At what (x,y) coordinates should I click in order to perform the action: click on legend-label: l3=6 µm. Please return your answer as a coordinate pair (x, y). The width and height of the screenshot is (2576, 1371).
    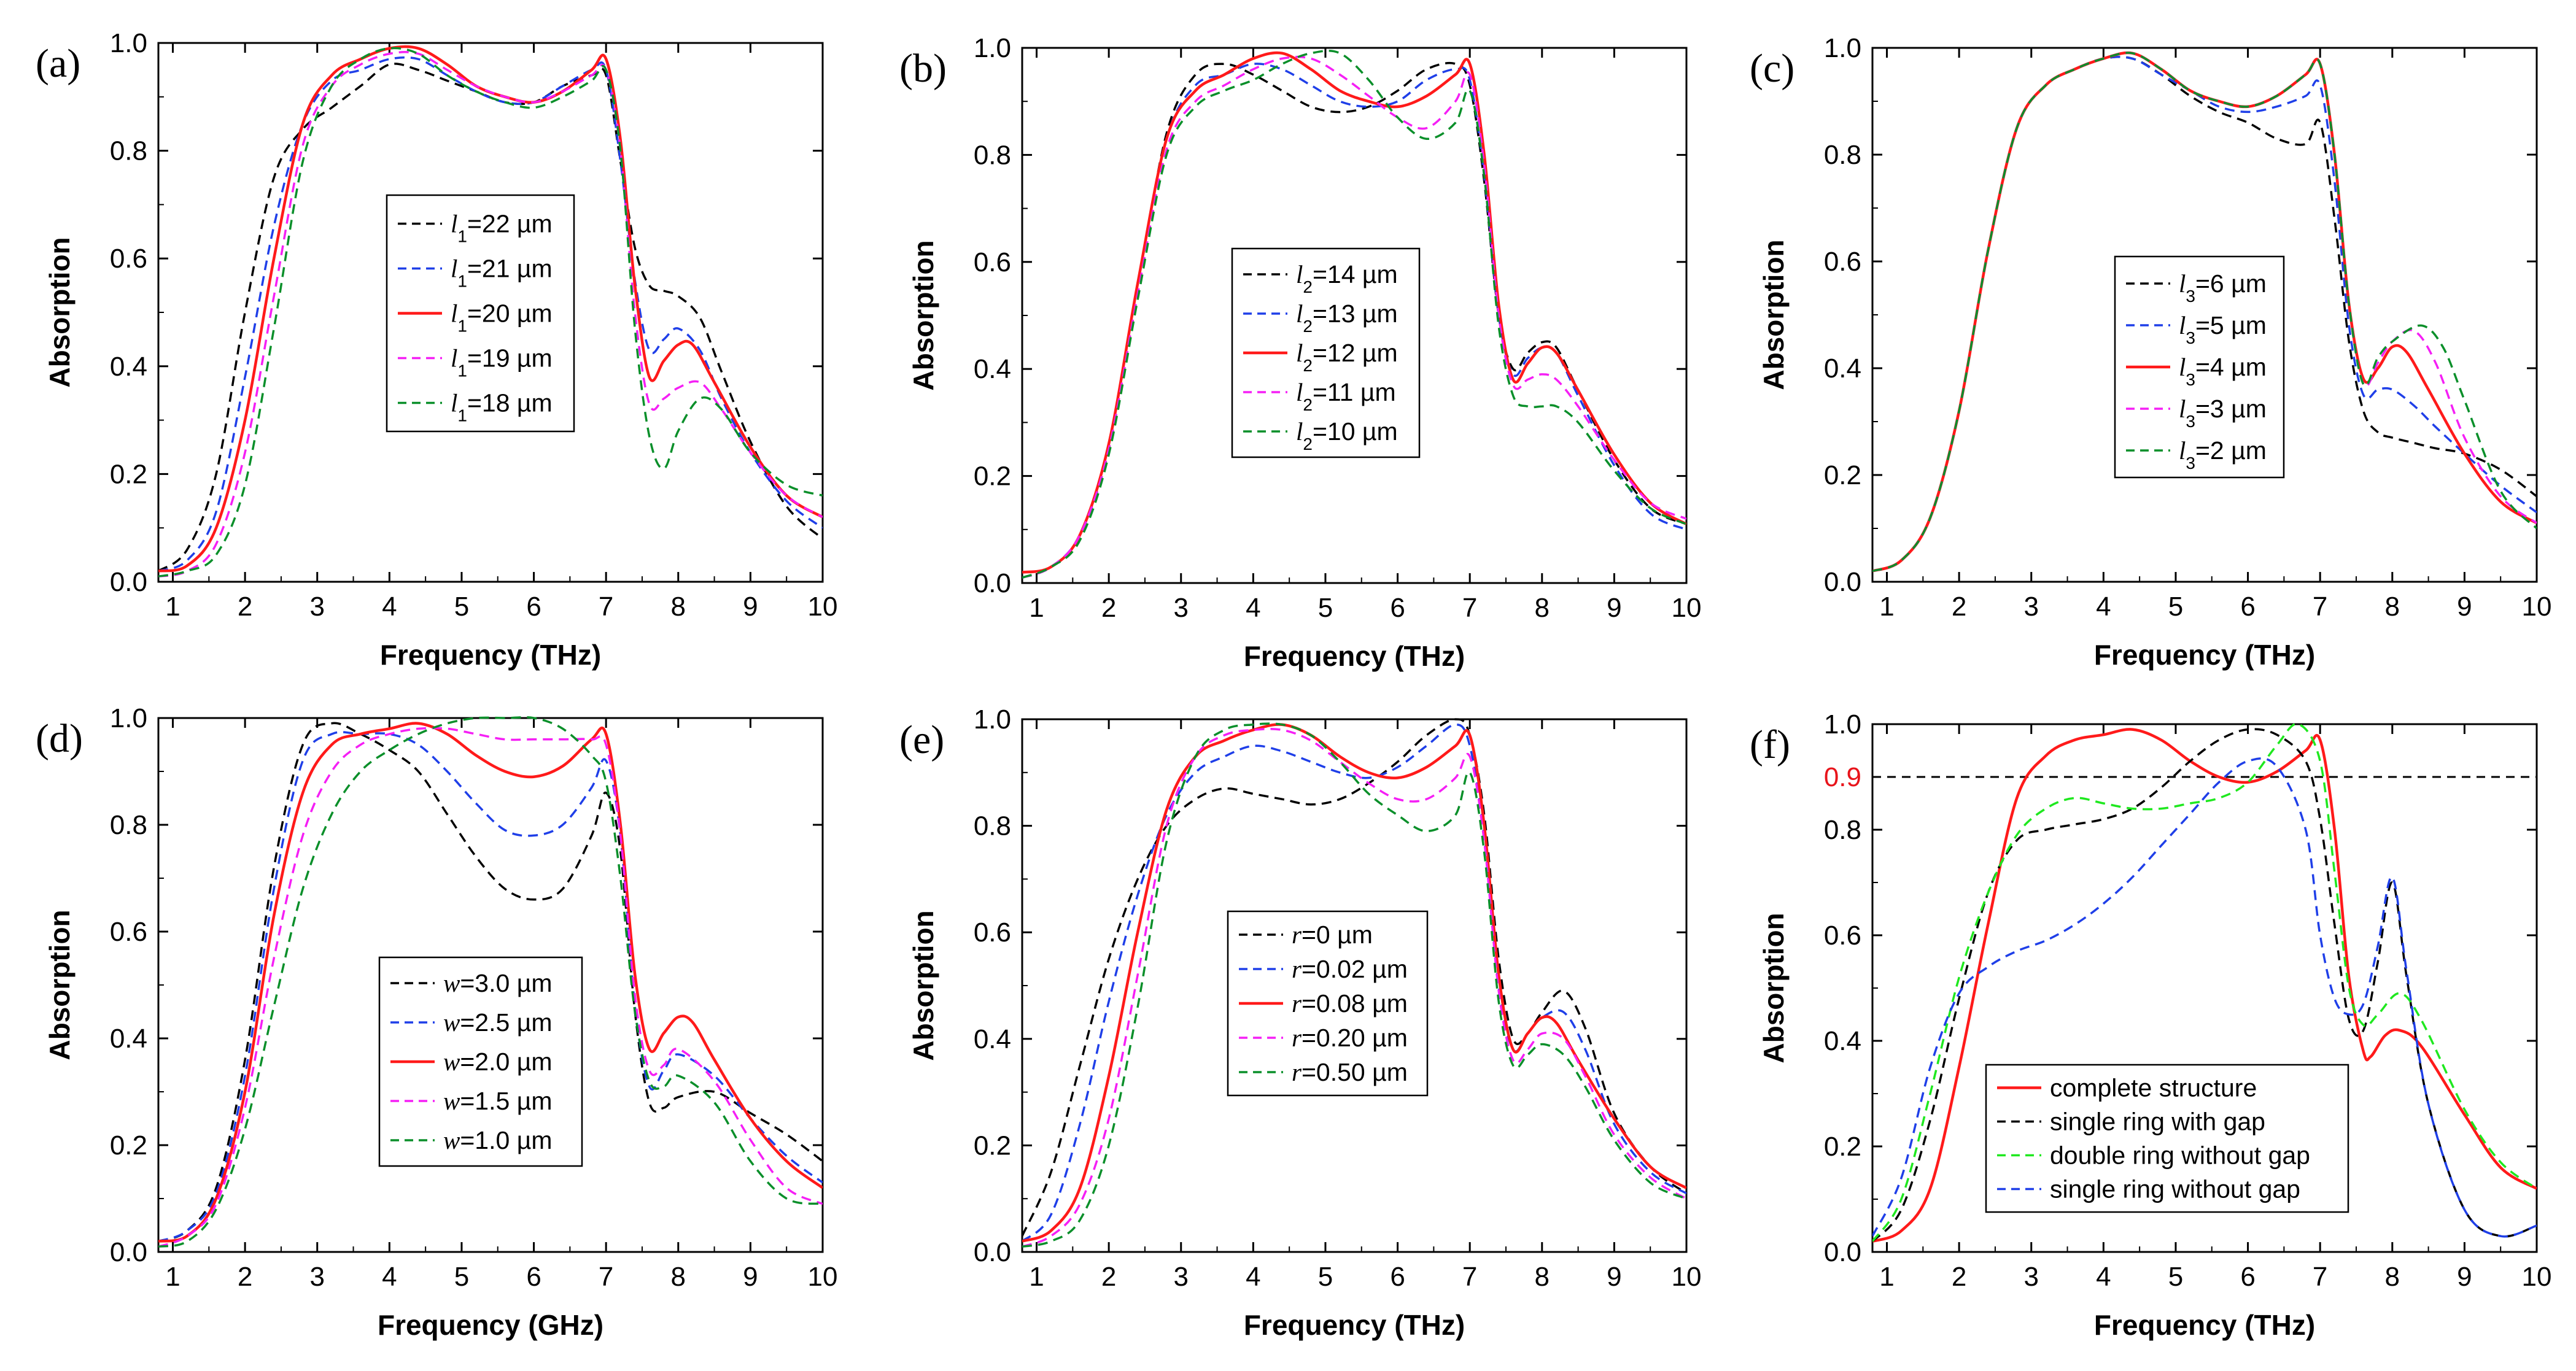
    Looking at the image, I should click on (2223, 287).